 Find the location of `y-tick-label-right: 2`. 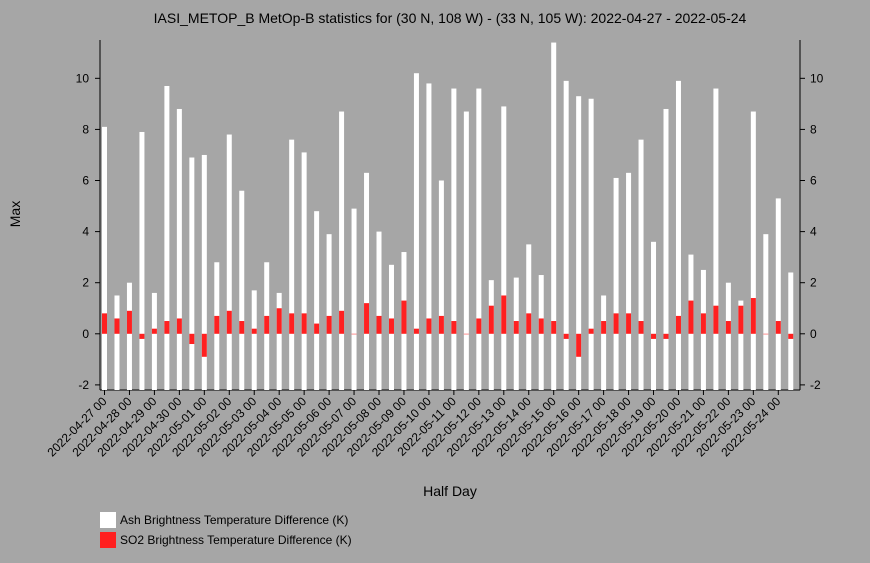

y-tick-label-right: 2 is located at coordinates (813, 283).